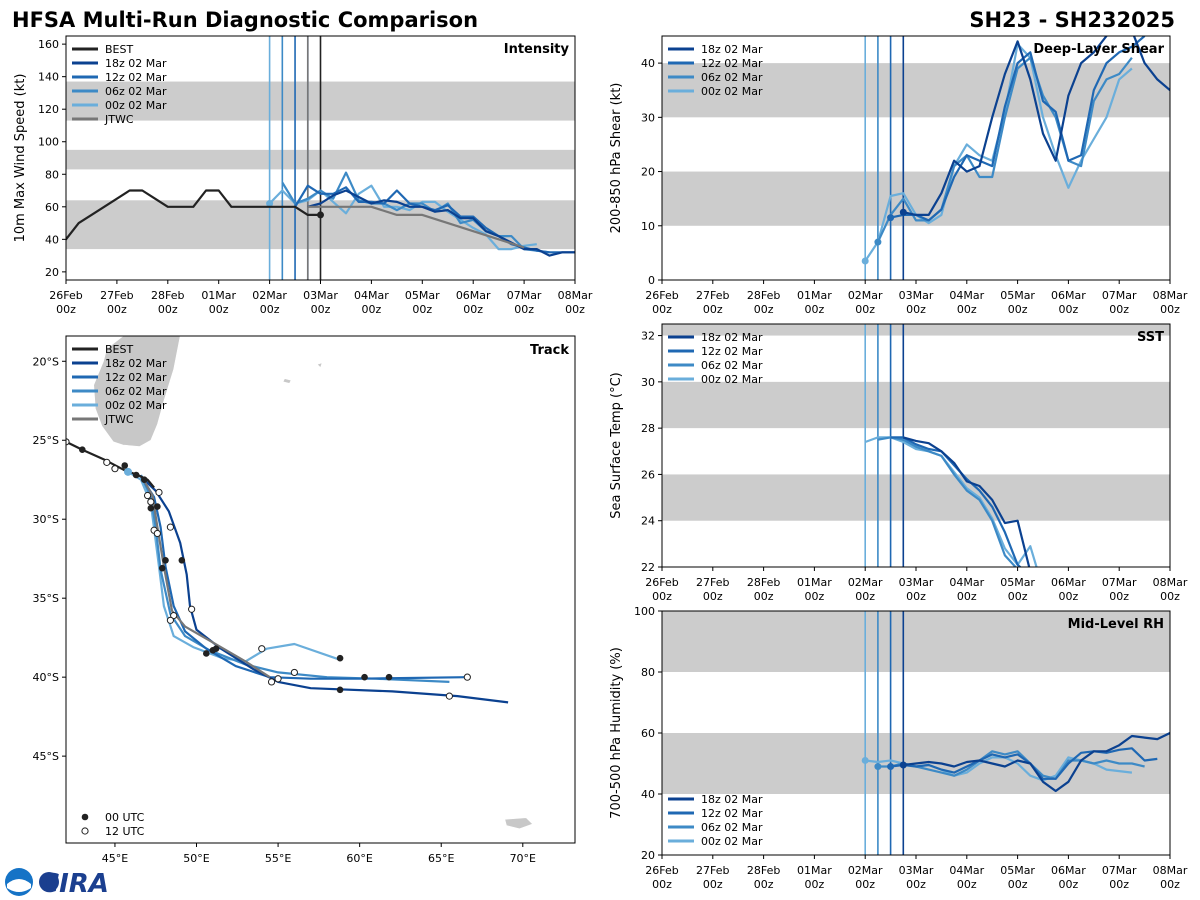  I want to click on x-tick-label: 04Mar, so click(966, 582).